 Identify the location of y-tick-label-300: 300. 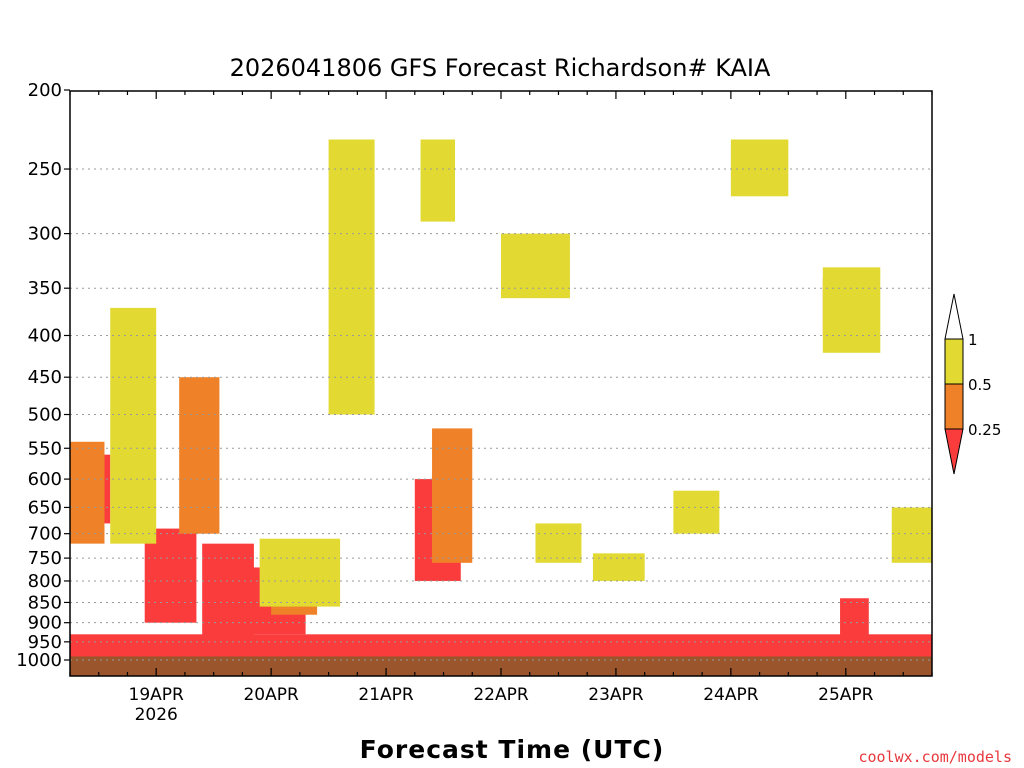
(45, 234).